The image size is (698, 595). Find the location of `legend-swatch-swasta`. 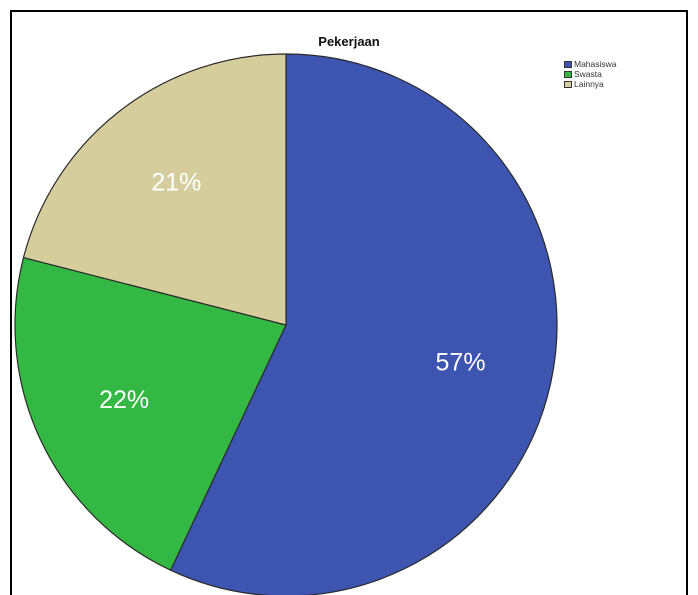

legend-swatch-swasta is located at coordinates (568, 74).